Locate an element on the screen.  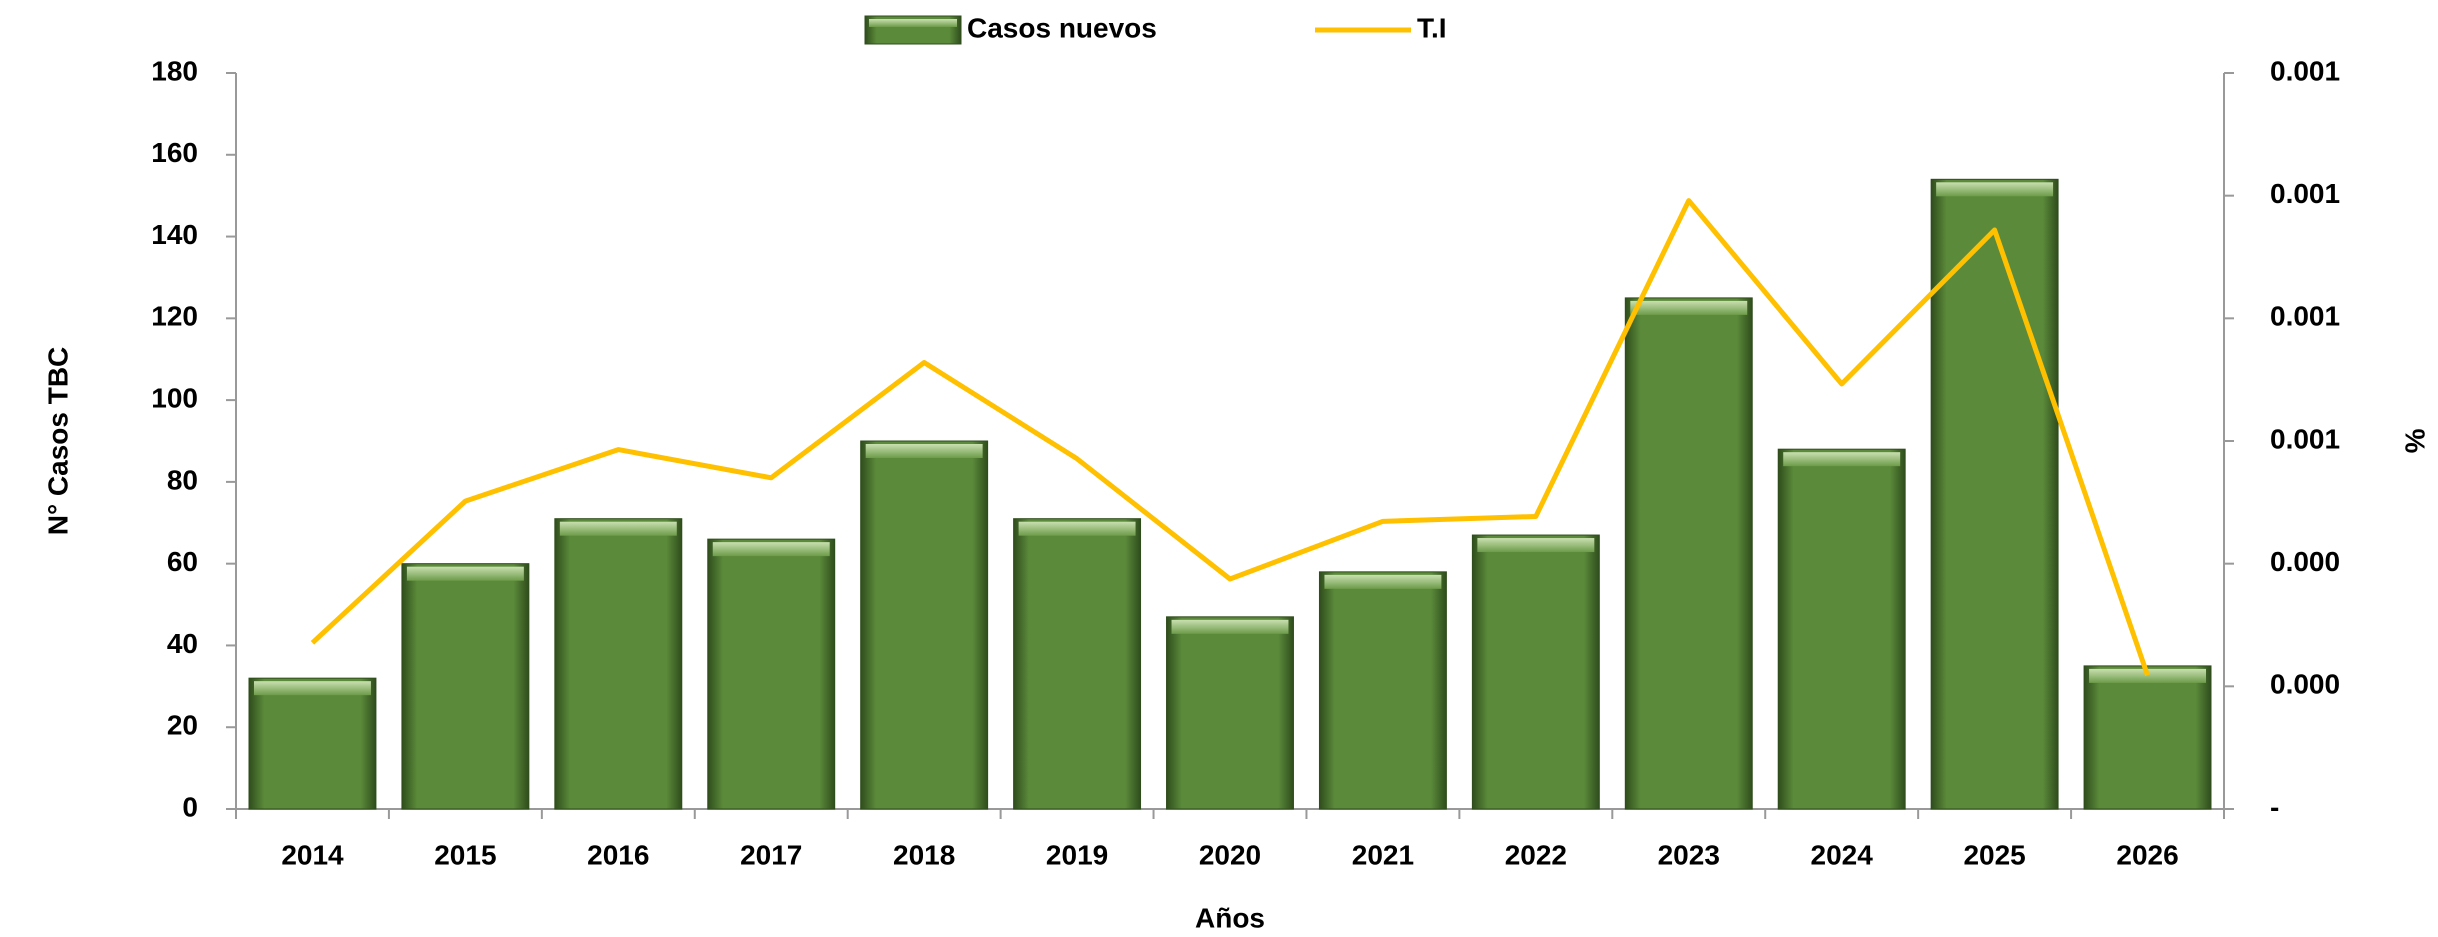
x-tick-label: 2025 is located at coordinates (1994, 854).